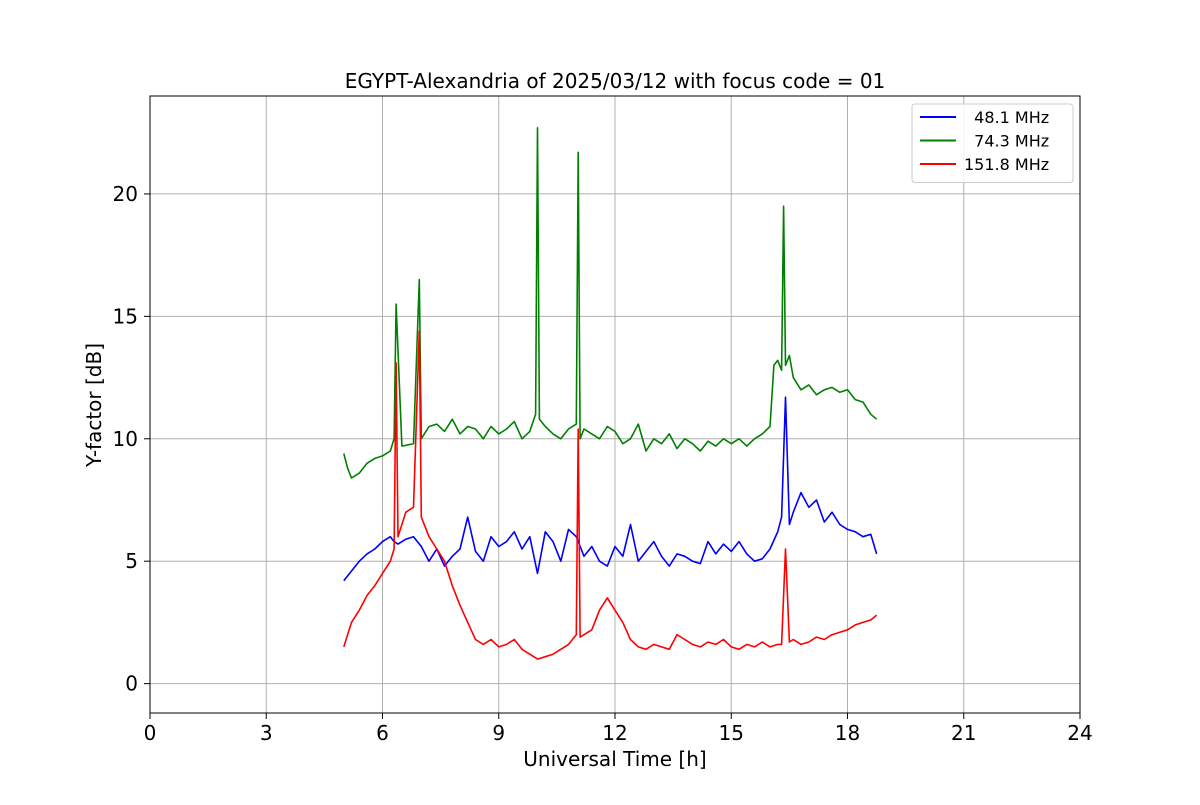 This screenshot has width=1200, height=805. I want to click on y-tick-label: 20, so click(125, 194).